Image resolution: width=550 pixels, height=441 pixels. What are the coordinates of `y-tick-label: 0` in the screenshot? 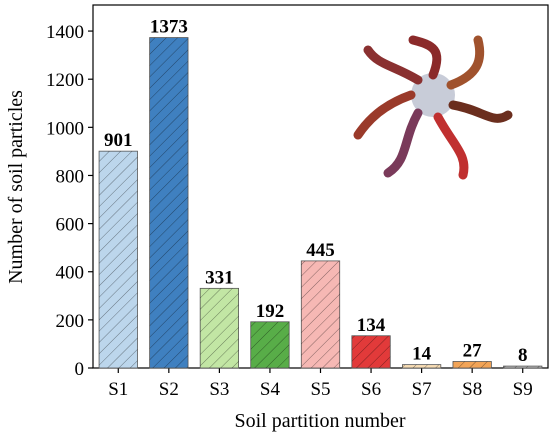 It's located at (80, 369).